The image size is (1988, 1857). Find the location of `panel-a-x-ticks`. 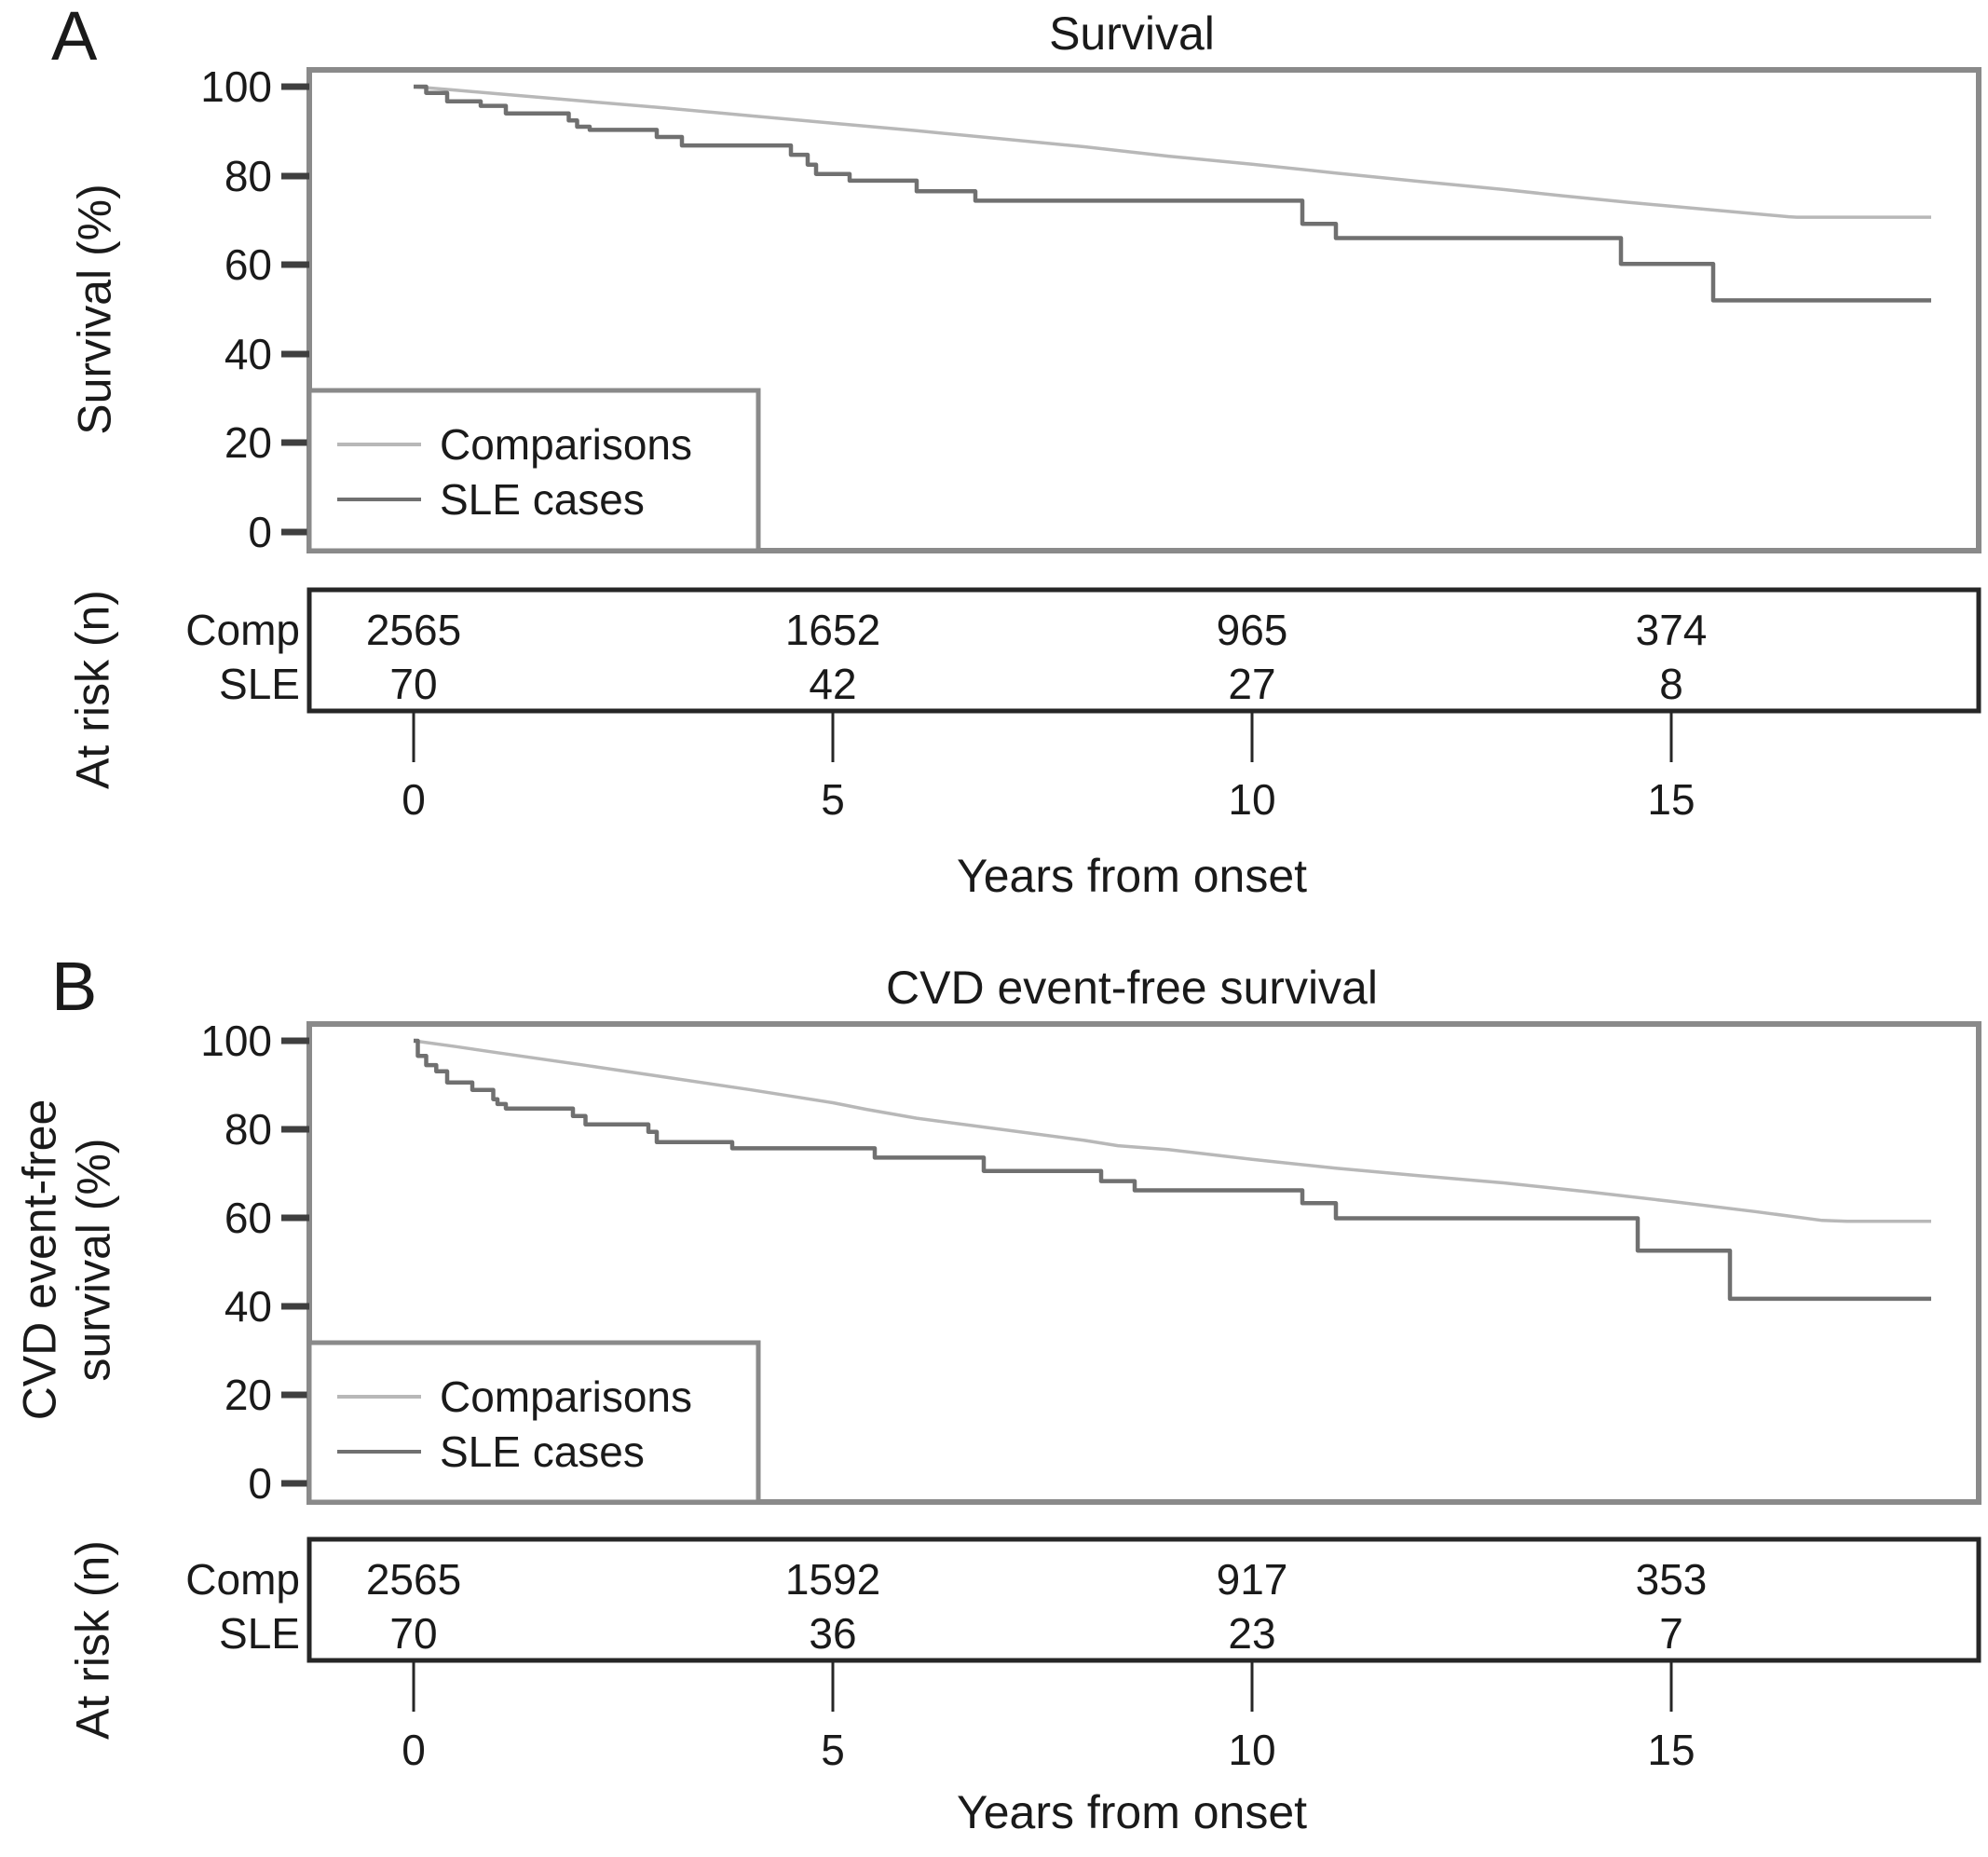

panel-a-x-ticks is located at coordinates (1042, 736).